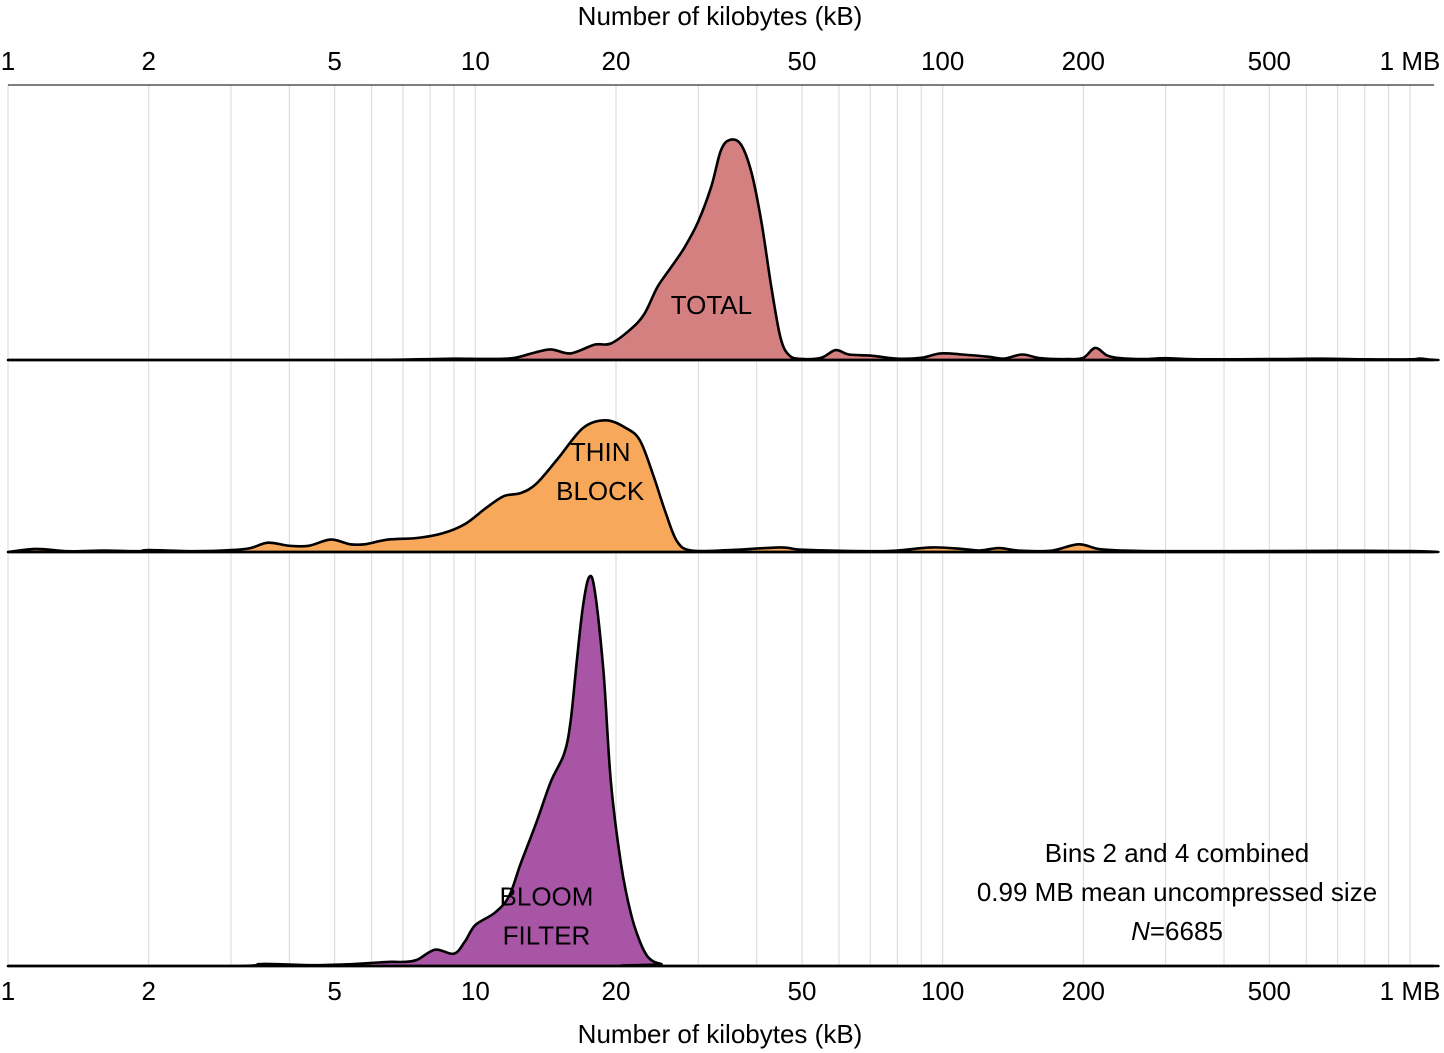  What do you see at coordinates (334, 991) in the screenshot?
I see `bottom-tick-label-5: 5` at bounding box center [334, 991].